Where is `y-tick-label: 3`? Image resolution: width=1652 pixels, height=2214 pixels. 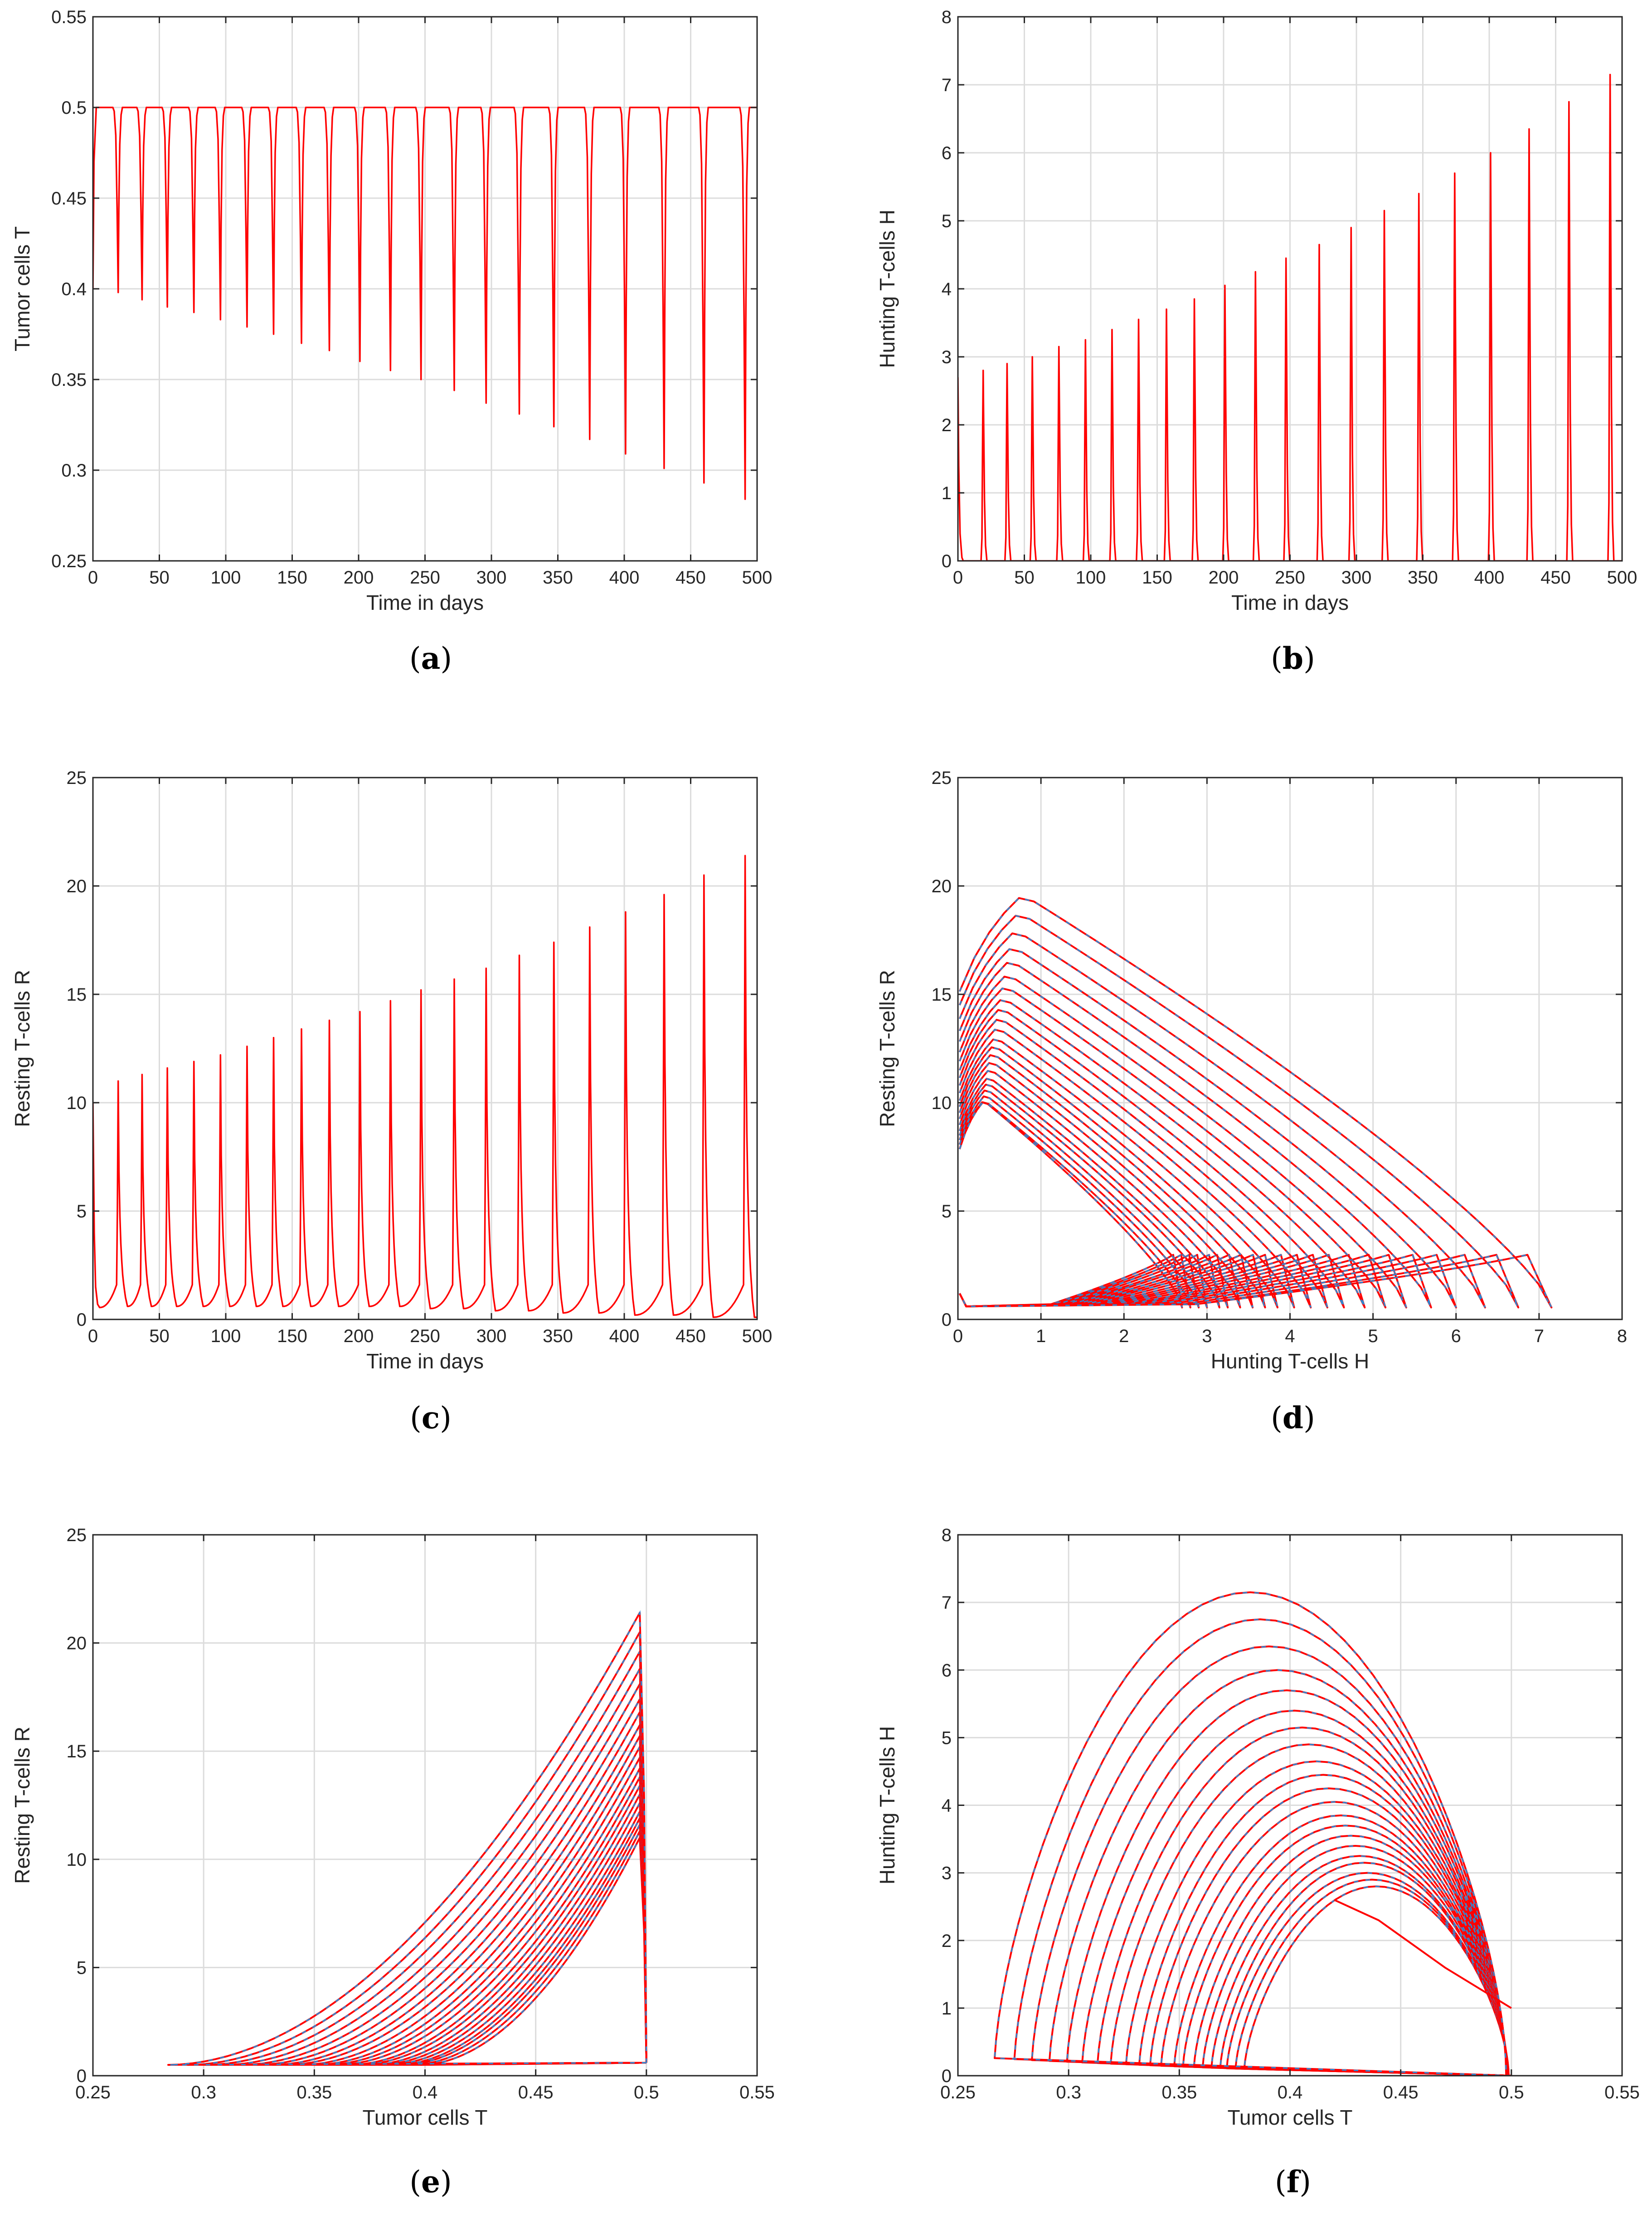 y-tick-label: 3 is located at coordinates (947, 357).